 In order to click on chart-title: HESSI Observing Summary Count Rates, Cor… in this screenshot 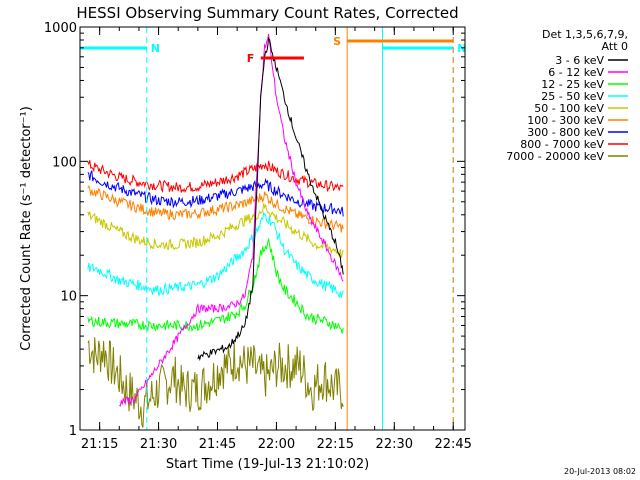, I will do `click(267, 13)`.